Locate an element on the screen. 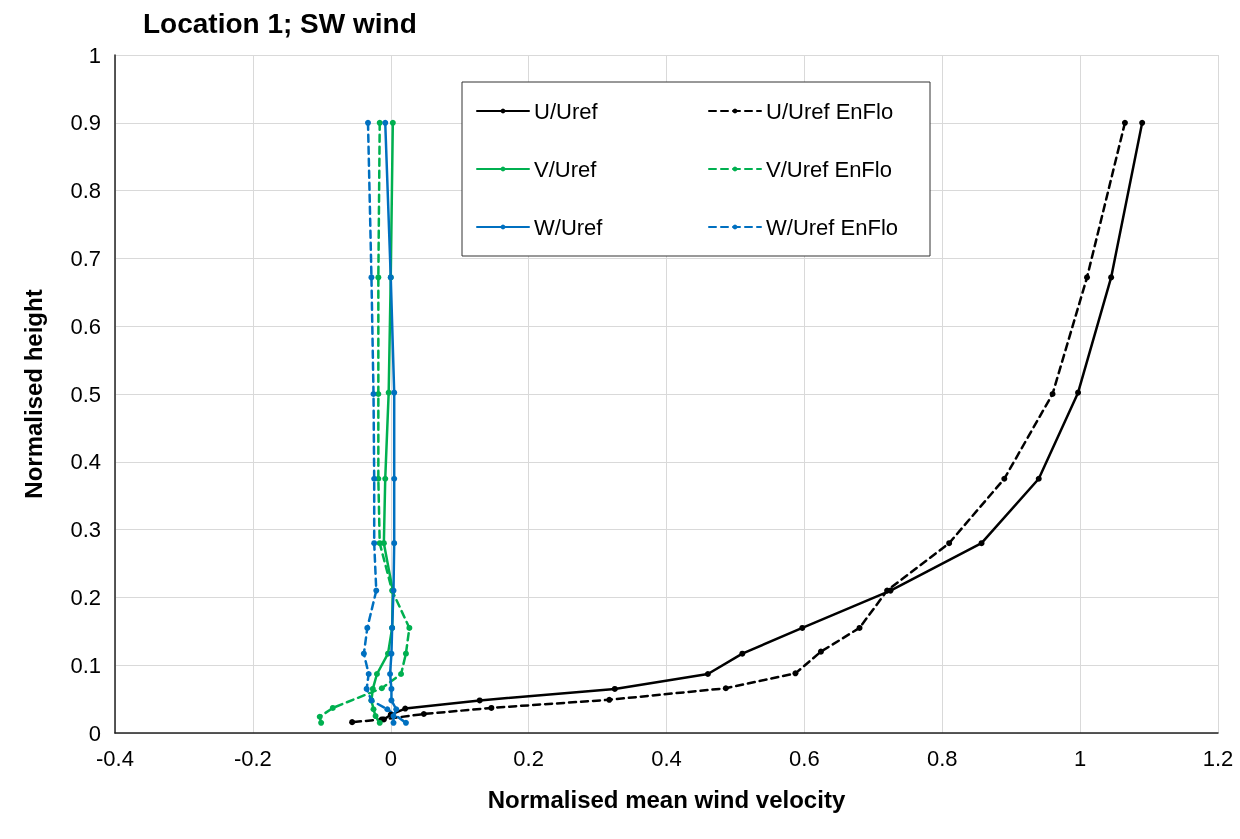 The image size is (1240, 839). legend-label: V/Uref is located at coordinates (566, 169).